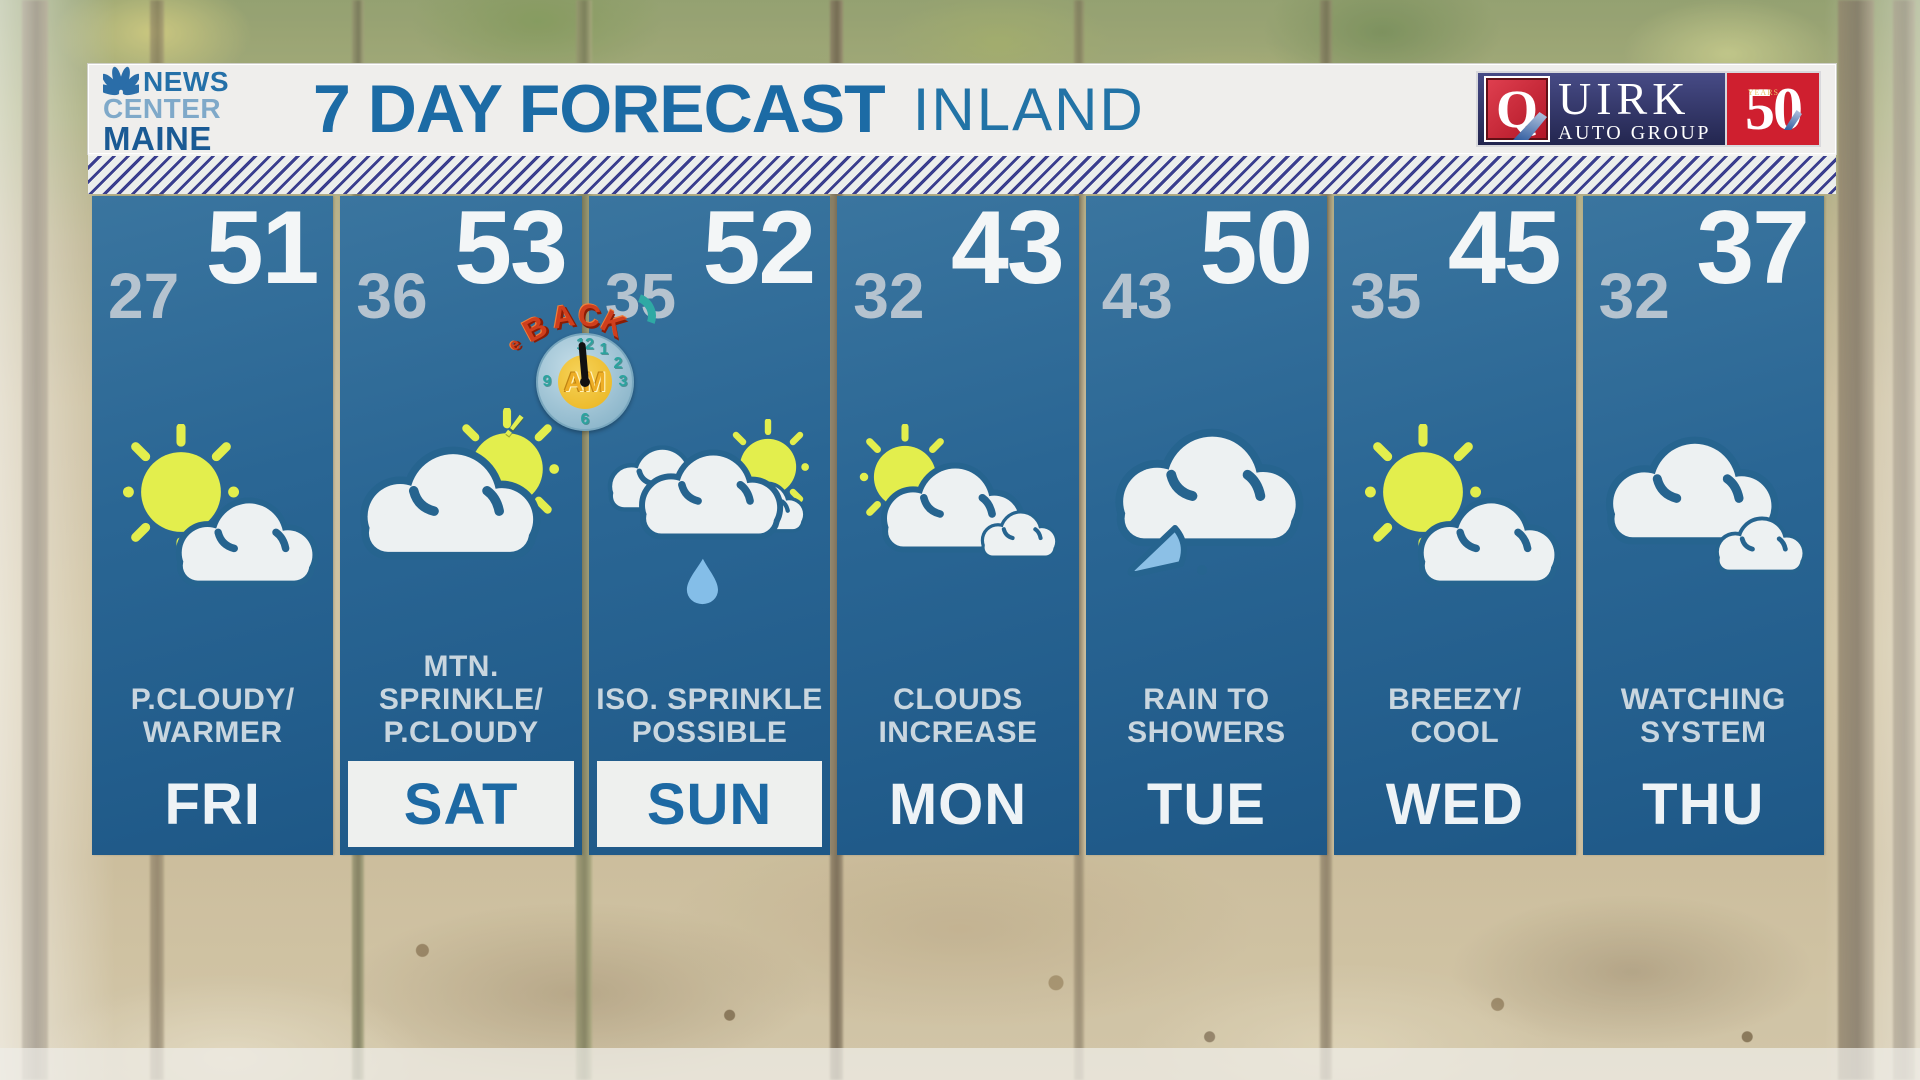 The height and width of the screenshot is (1080, 1920). What do you see at coordinates (157, 138) in the screenshot?
I see `station-name-maine: MAINE` at bounding box center [157, 138].